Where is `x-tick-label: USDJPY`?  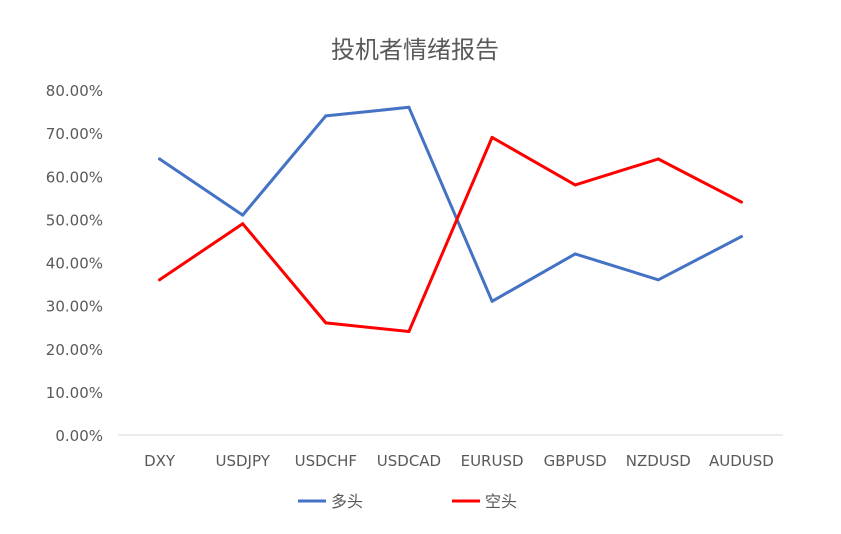 x-tick-label: USDJPY is located at coordinates (243, 461).